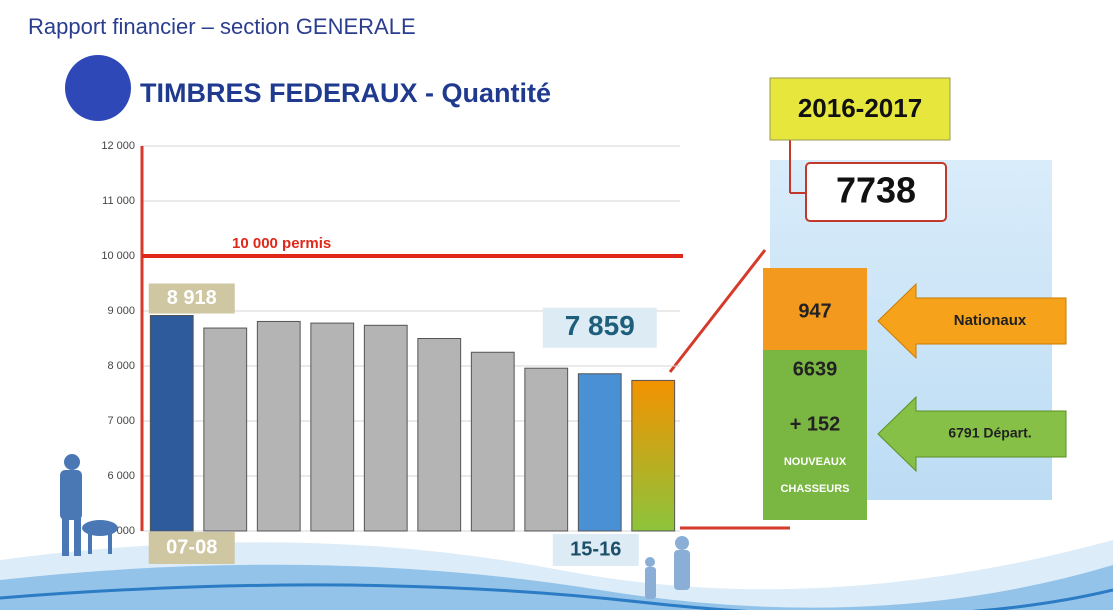 Image resolution: width=1113 pixels, height=610 pixels. Describe the element at coordinates (222, 26) in the screenshot. I see `header: Rapport financier – section GENERALE` at that location.